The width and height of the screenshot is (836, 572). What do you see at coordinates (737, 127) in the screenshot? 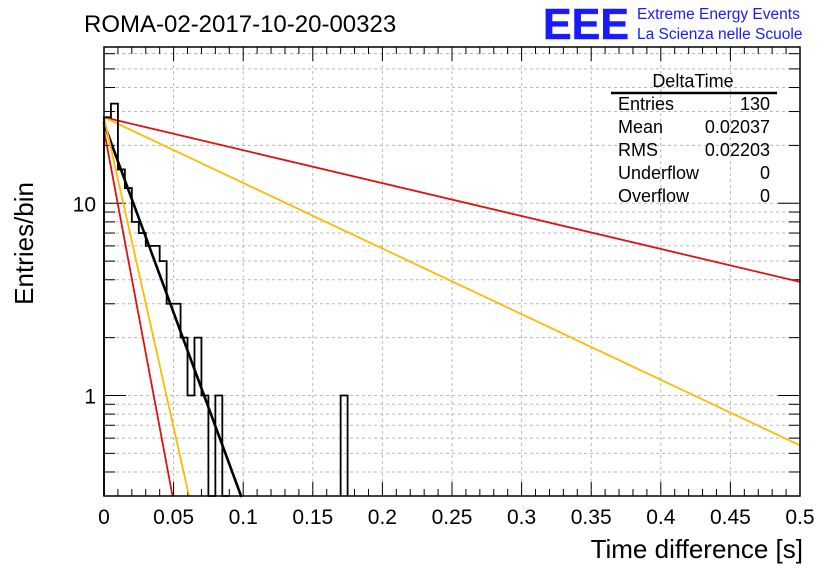
I see `stats-value: 0.02037` at bounding box center [737, 127].